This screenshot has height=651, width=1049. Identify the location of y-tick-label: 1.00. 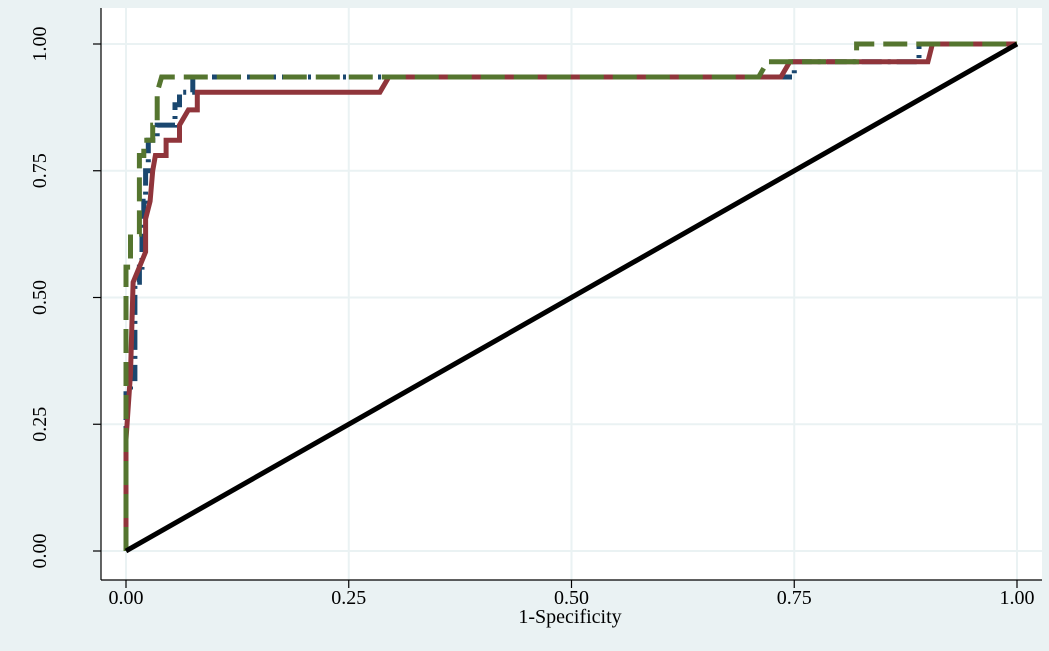
(40, 44).